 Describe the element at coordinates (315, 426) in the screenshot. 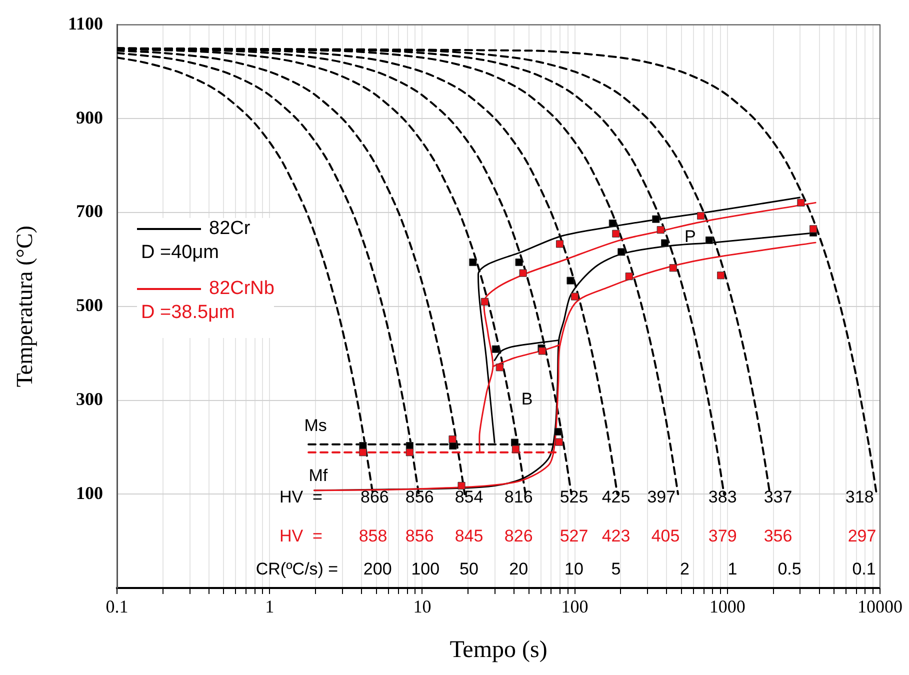

I see `annotation: Ms` at that location.